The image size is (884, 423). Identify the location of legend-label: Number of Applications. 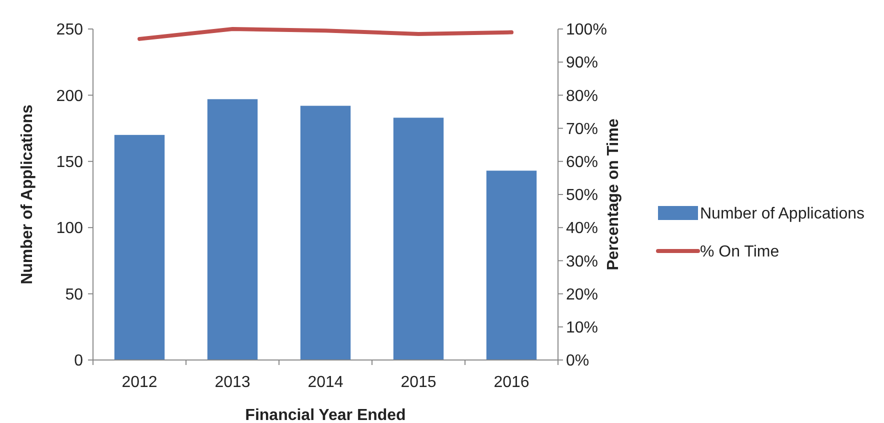
(782, 214).